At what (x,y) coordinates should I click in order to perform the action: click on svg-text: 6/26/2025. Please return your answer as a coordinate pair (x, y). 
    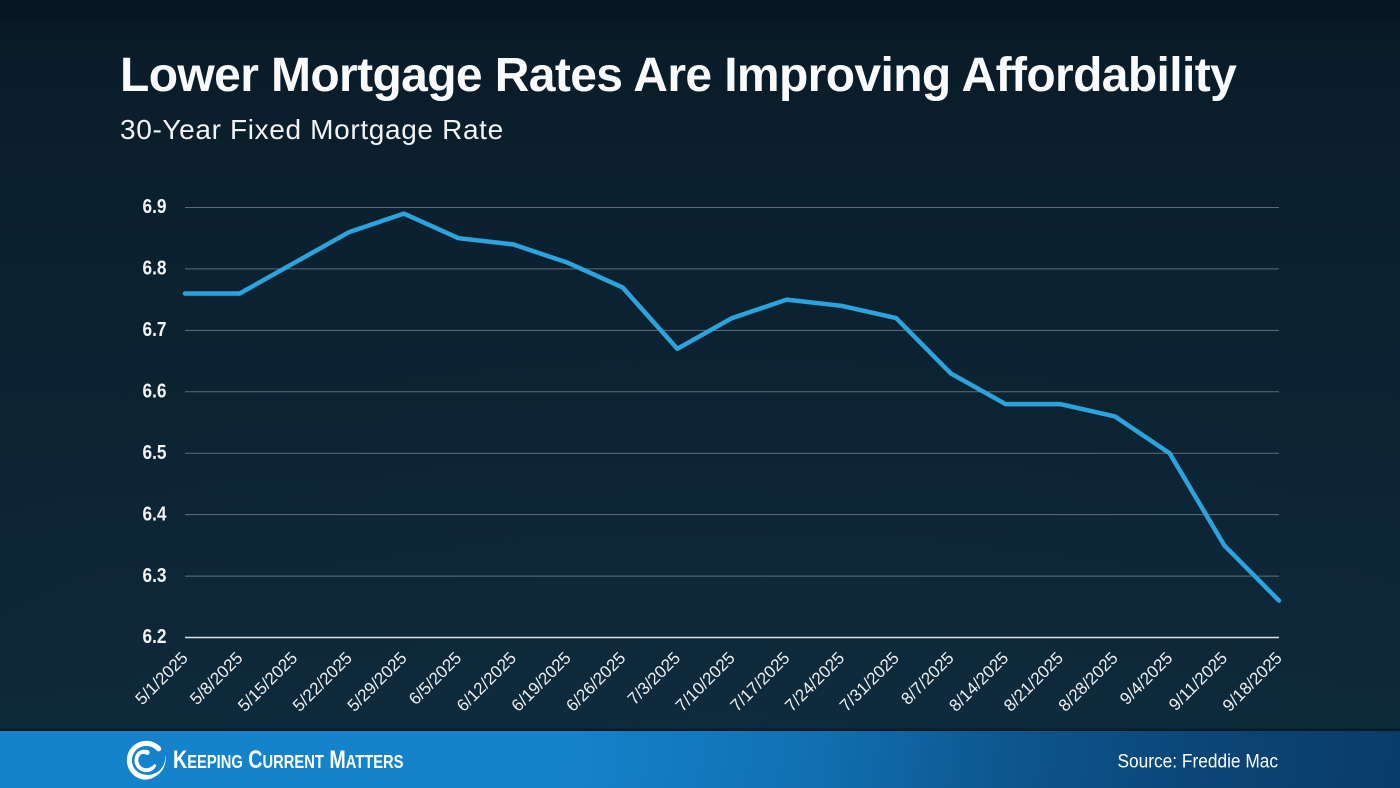
    Looking at the image, I should click on (596, 681).